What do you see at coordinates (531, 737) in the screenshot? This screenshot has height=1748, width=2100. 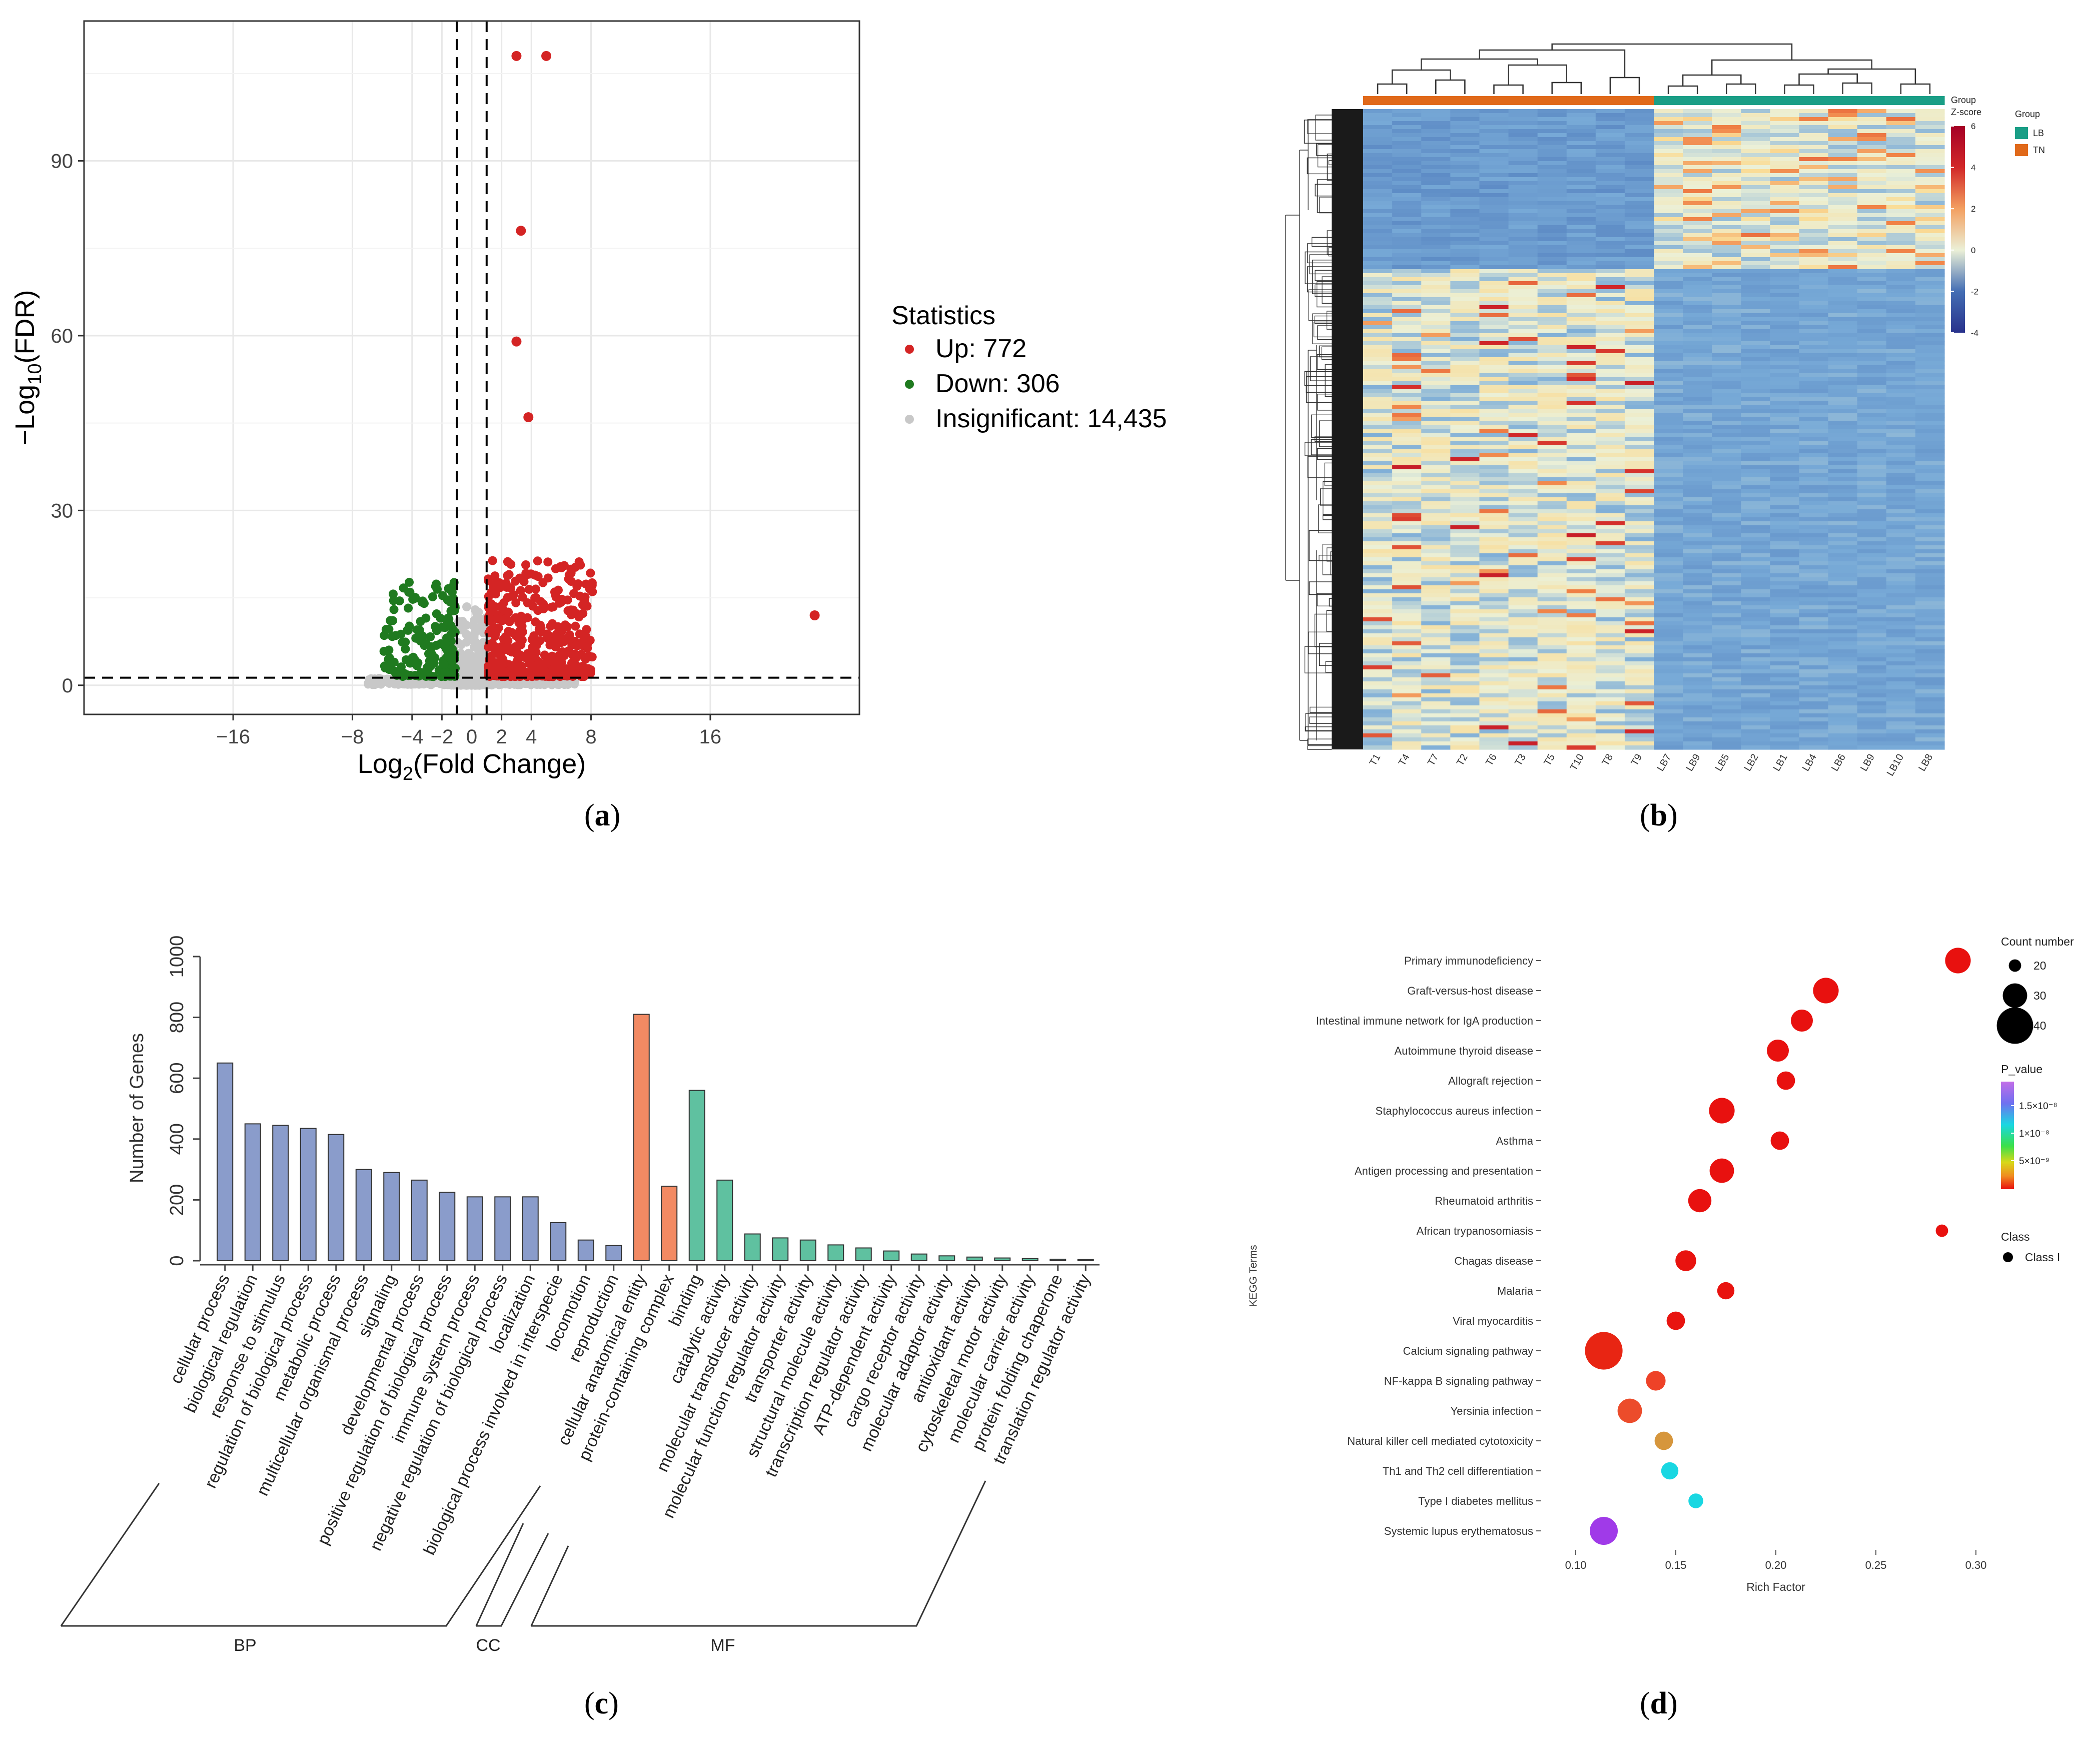 I see `x-tick-label: 4` at bounding box center [531, 737].